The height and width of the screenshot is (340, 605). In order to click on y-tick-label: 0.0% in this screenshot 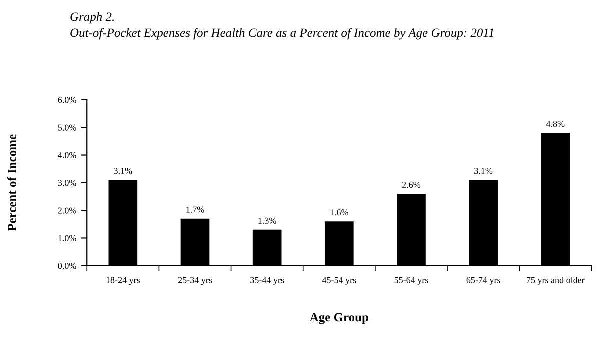, I will do `click(67, 266)`.